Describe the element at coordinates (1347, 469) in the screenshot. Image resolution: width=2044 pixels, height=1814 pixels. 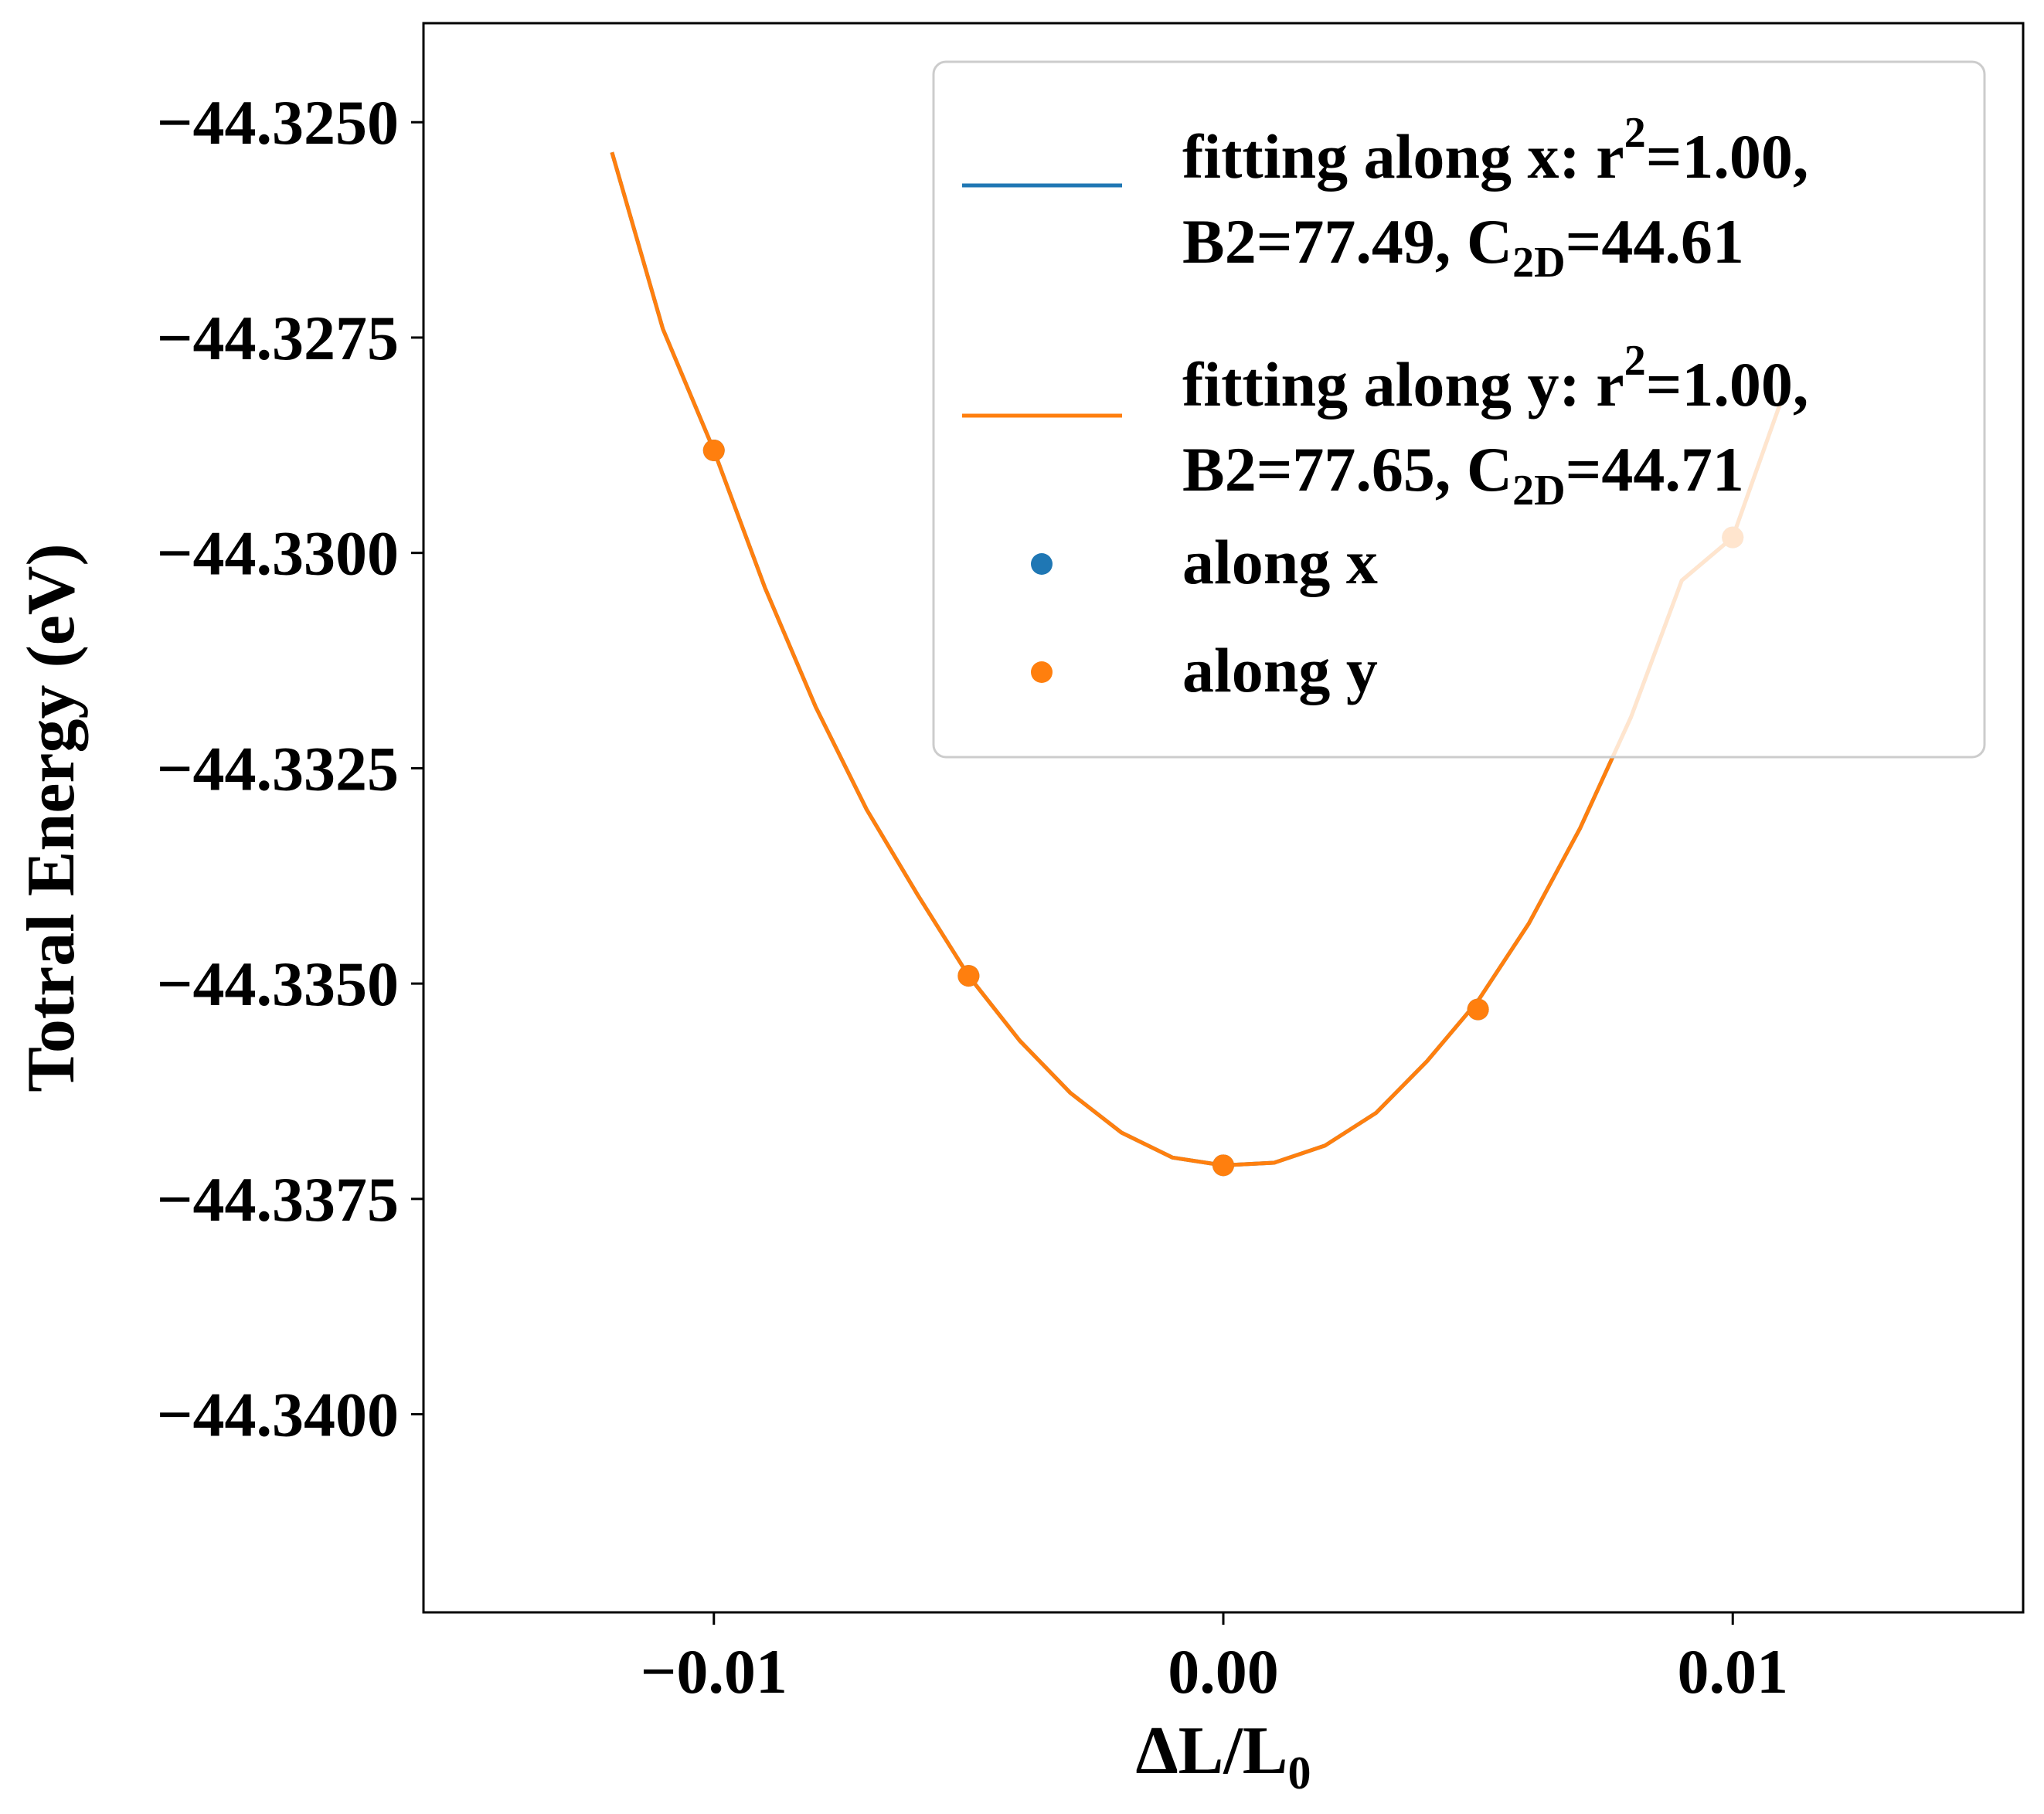
I see `legend-text-part: B2=77.65, C` at that location.